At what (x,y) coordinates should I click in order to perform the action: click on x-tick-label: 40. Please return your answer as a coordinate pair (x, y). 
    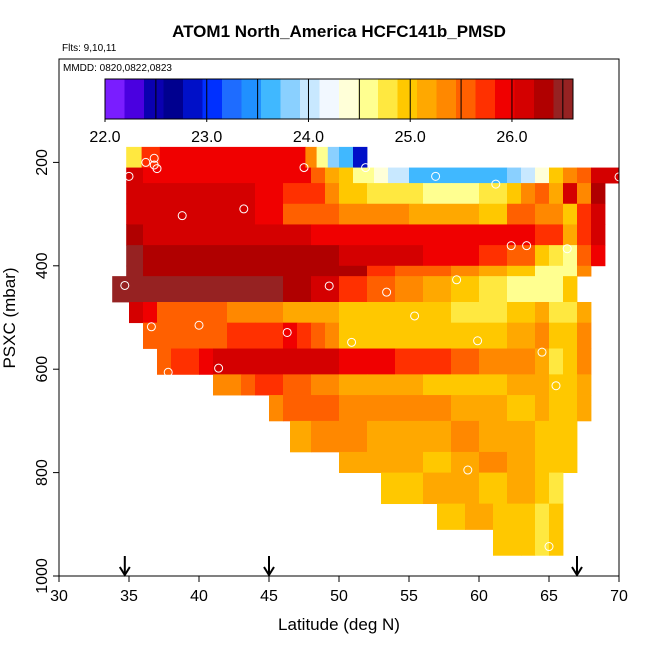
    Looking at the image, I should click on (199, 596).